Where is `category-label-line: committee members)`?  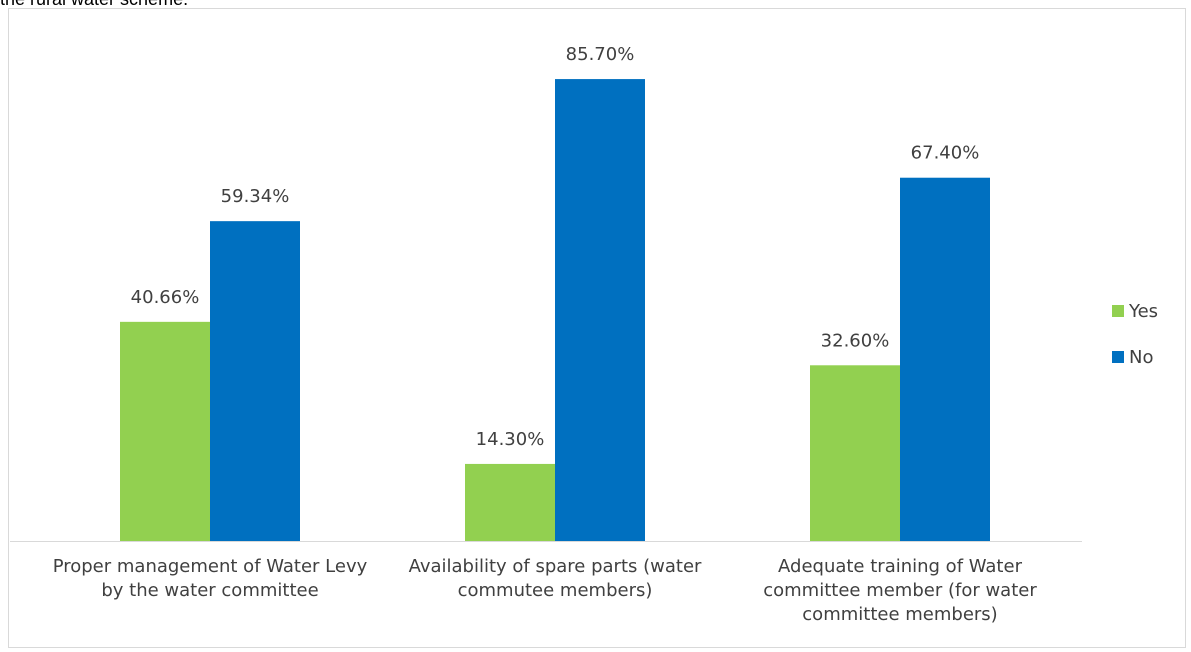
category-label-line: committee members) is located at coordinates (900, 614).